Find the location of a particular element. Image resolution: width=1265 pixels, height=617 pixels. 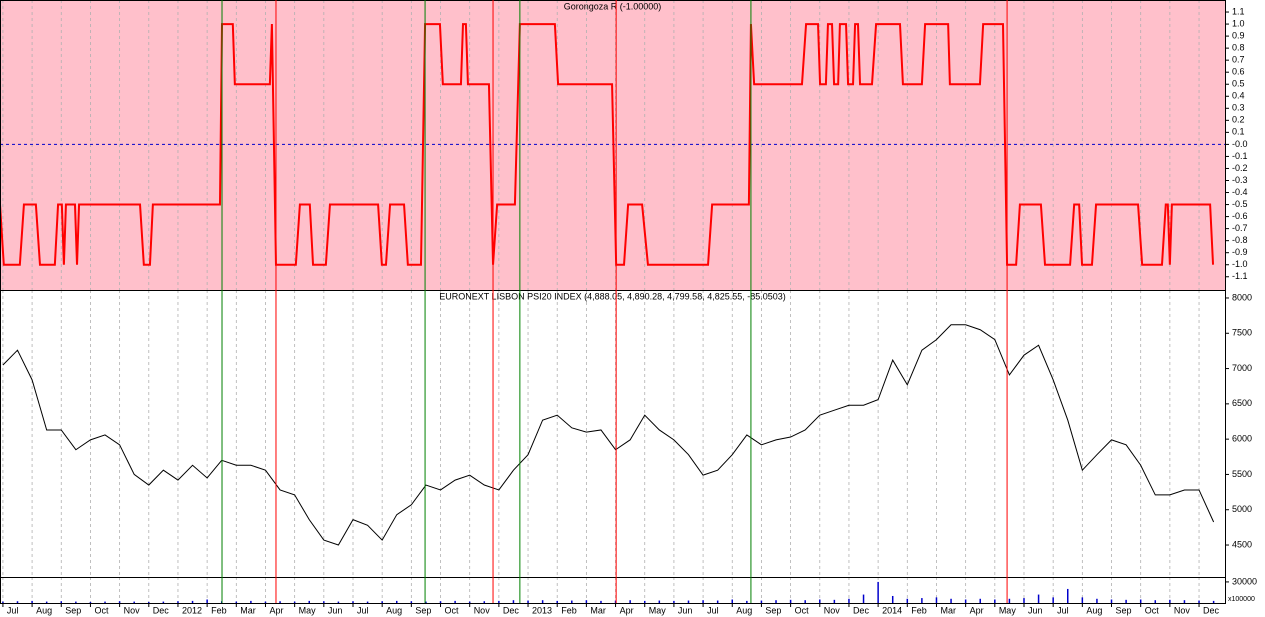

y-tick-label: 0.7 is located at coordinates (1238, 60).